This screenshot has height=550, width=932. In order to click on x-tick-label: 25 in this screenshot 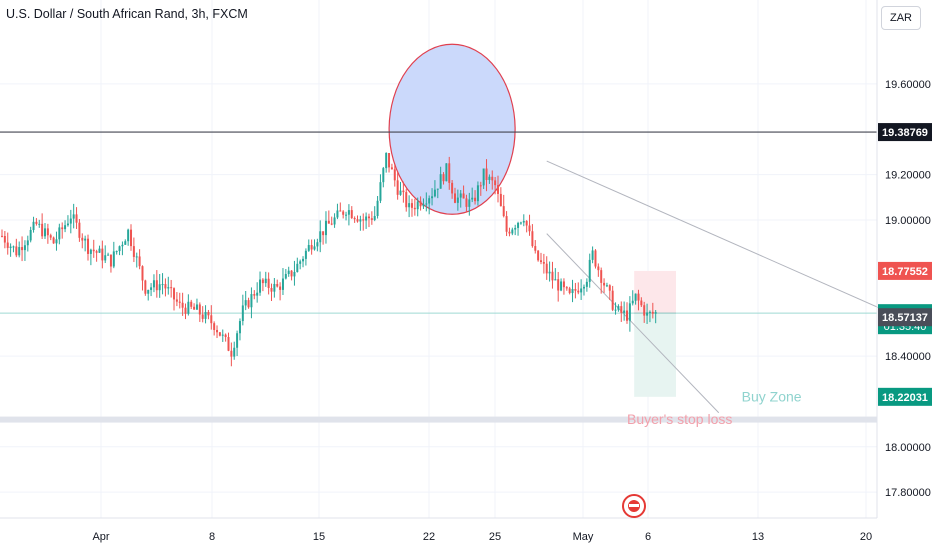, I will do `click(495, 537)`.